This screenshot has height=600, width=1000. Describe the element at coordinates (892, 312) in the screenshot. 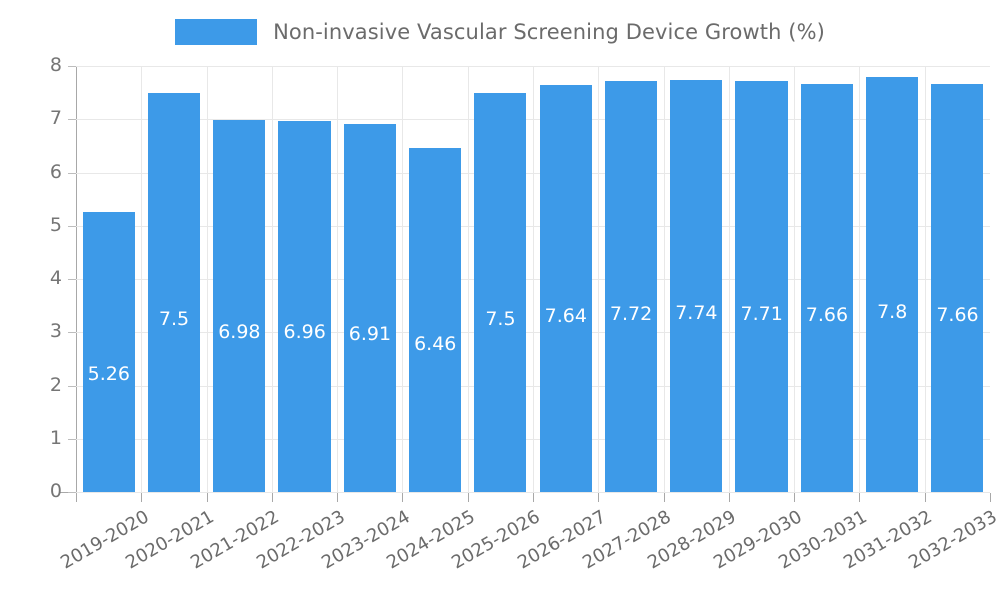

I see `bar-value-label: 7.8` at that location.